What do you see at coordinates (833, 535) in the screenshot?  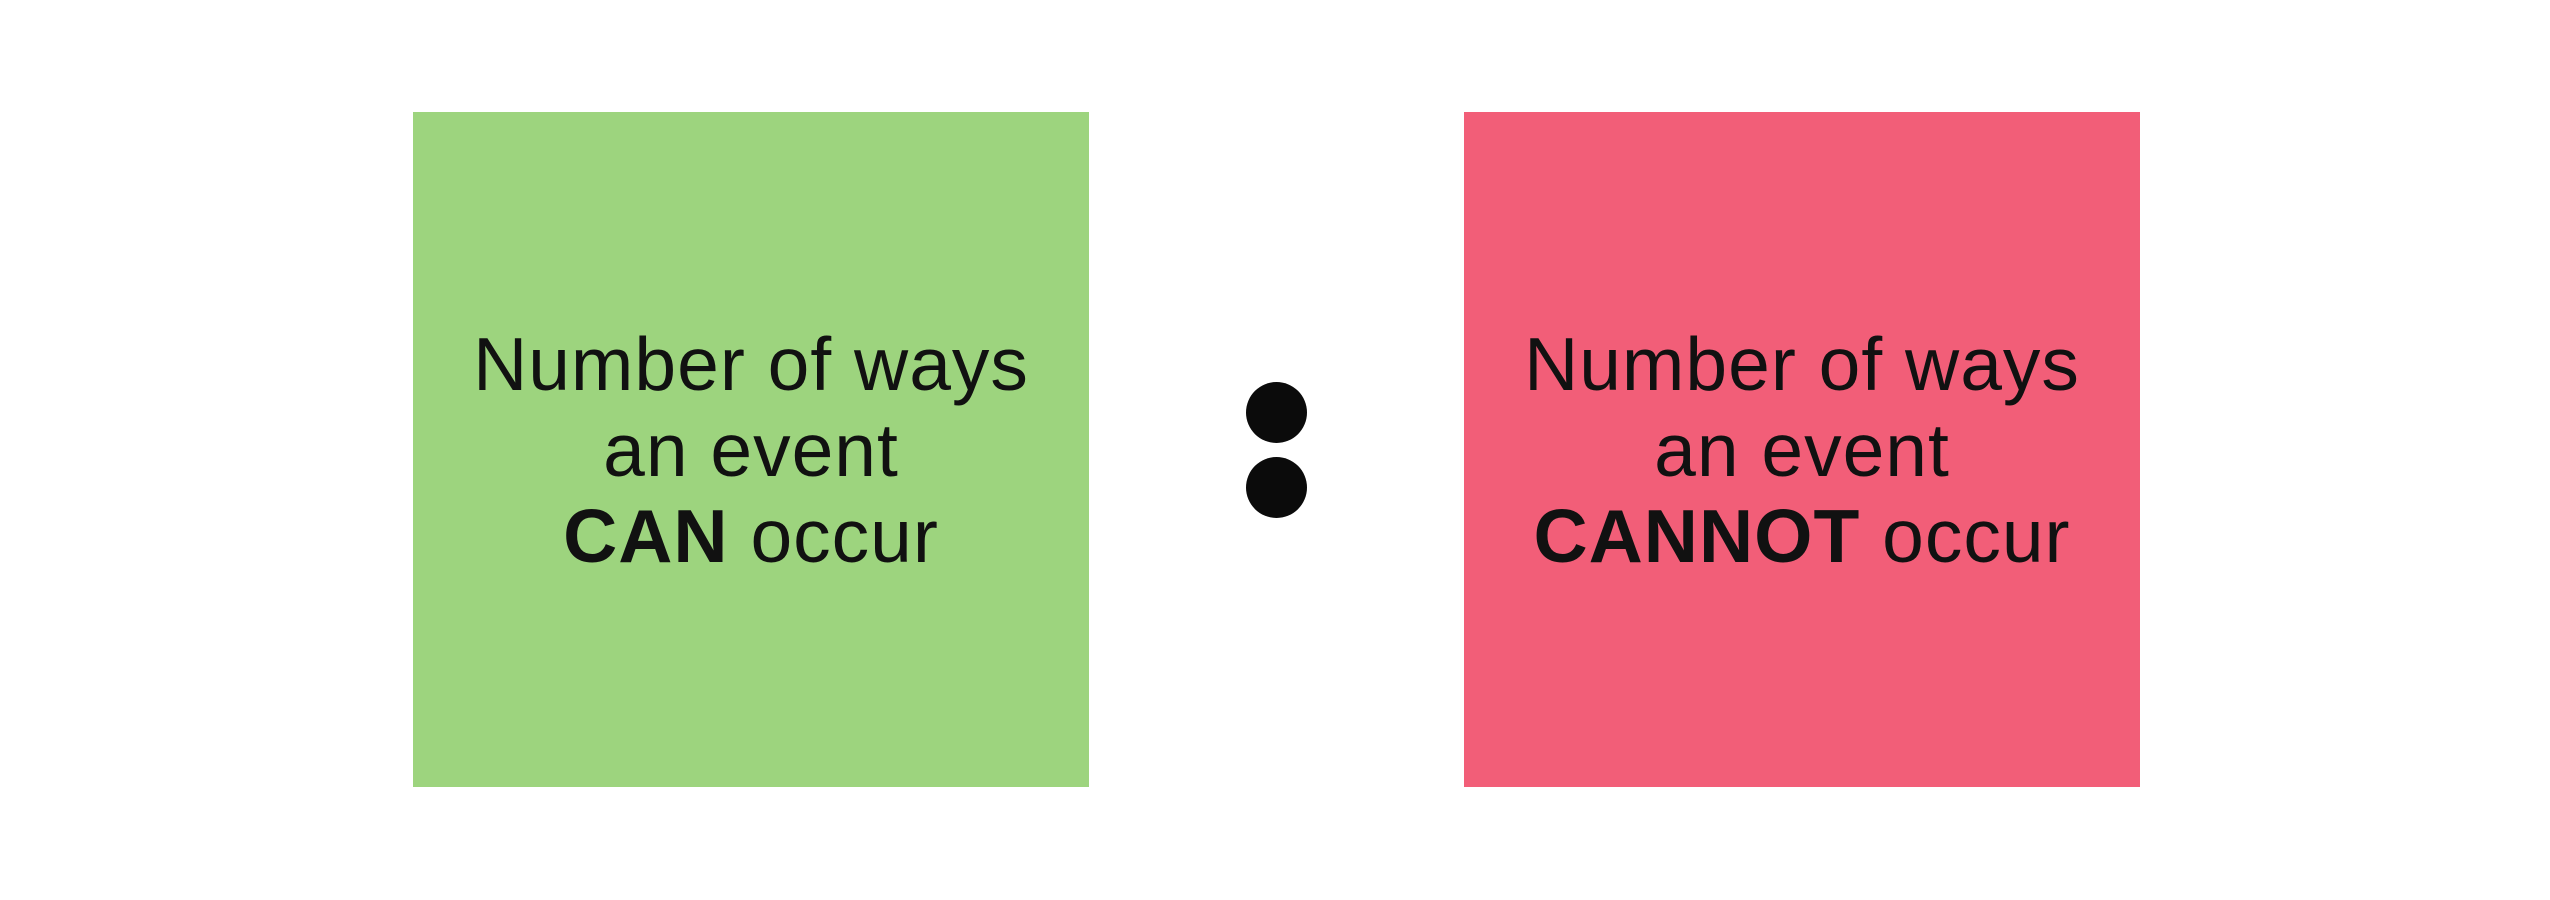 I see `left-tail: occur` at bounding box center [833, 535].